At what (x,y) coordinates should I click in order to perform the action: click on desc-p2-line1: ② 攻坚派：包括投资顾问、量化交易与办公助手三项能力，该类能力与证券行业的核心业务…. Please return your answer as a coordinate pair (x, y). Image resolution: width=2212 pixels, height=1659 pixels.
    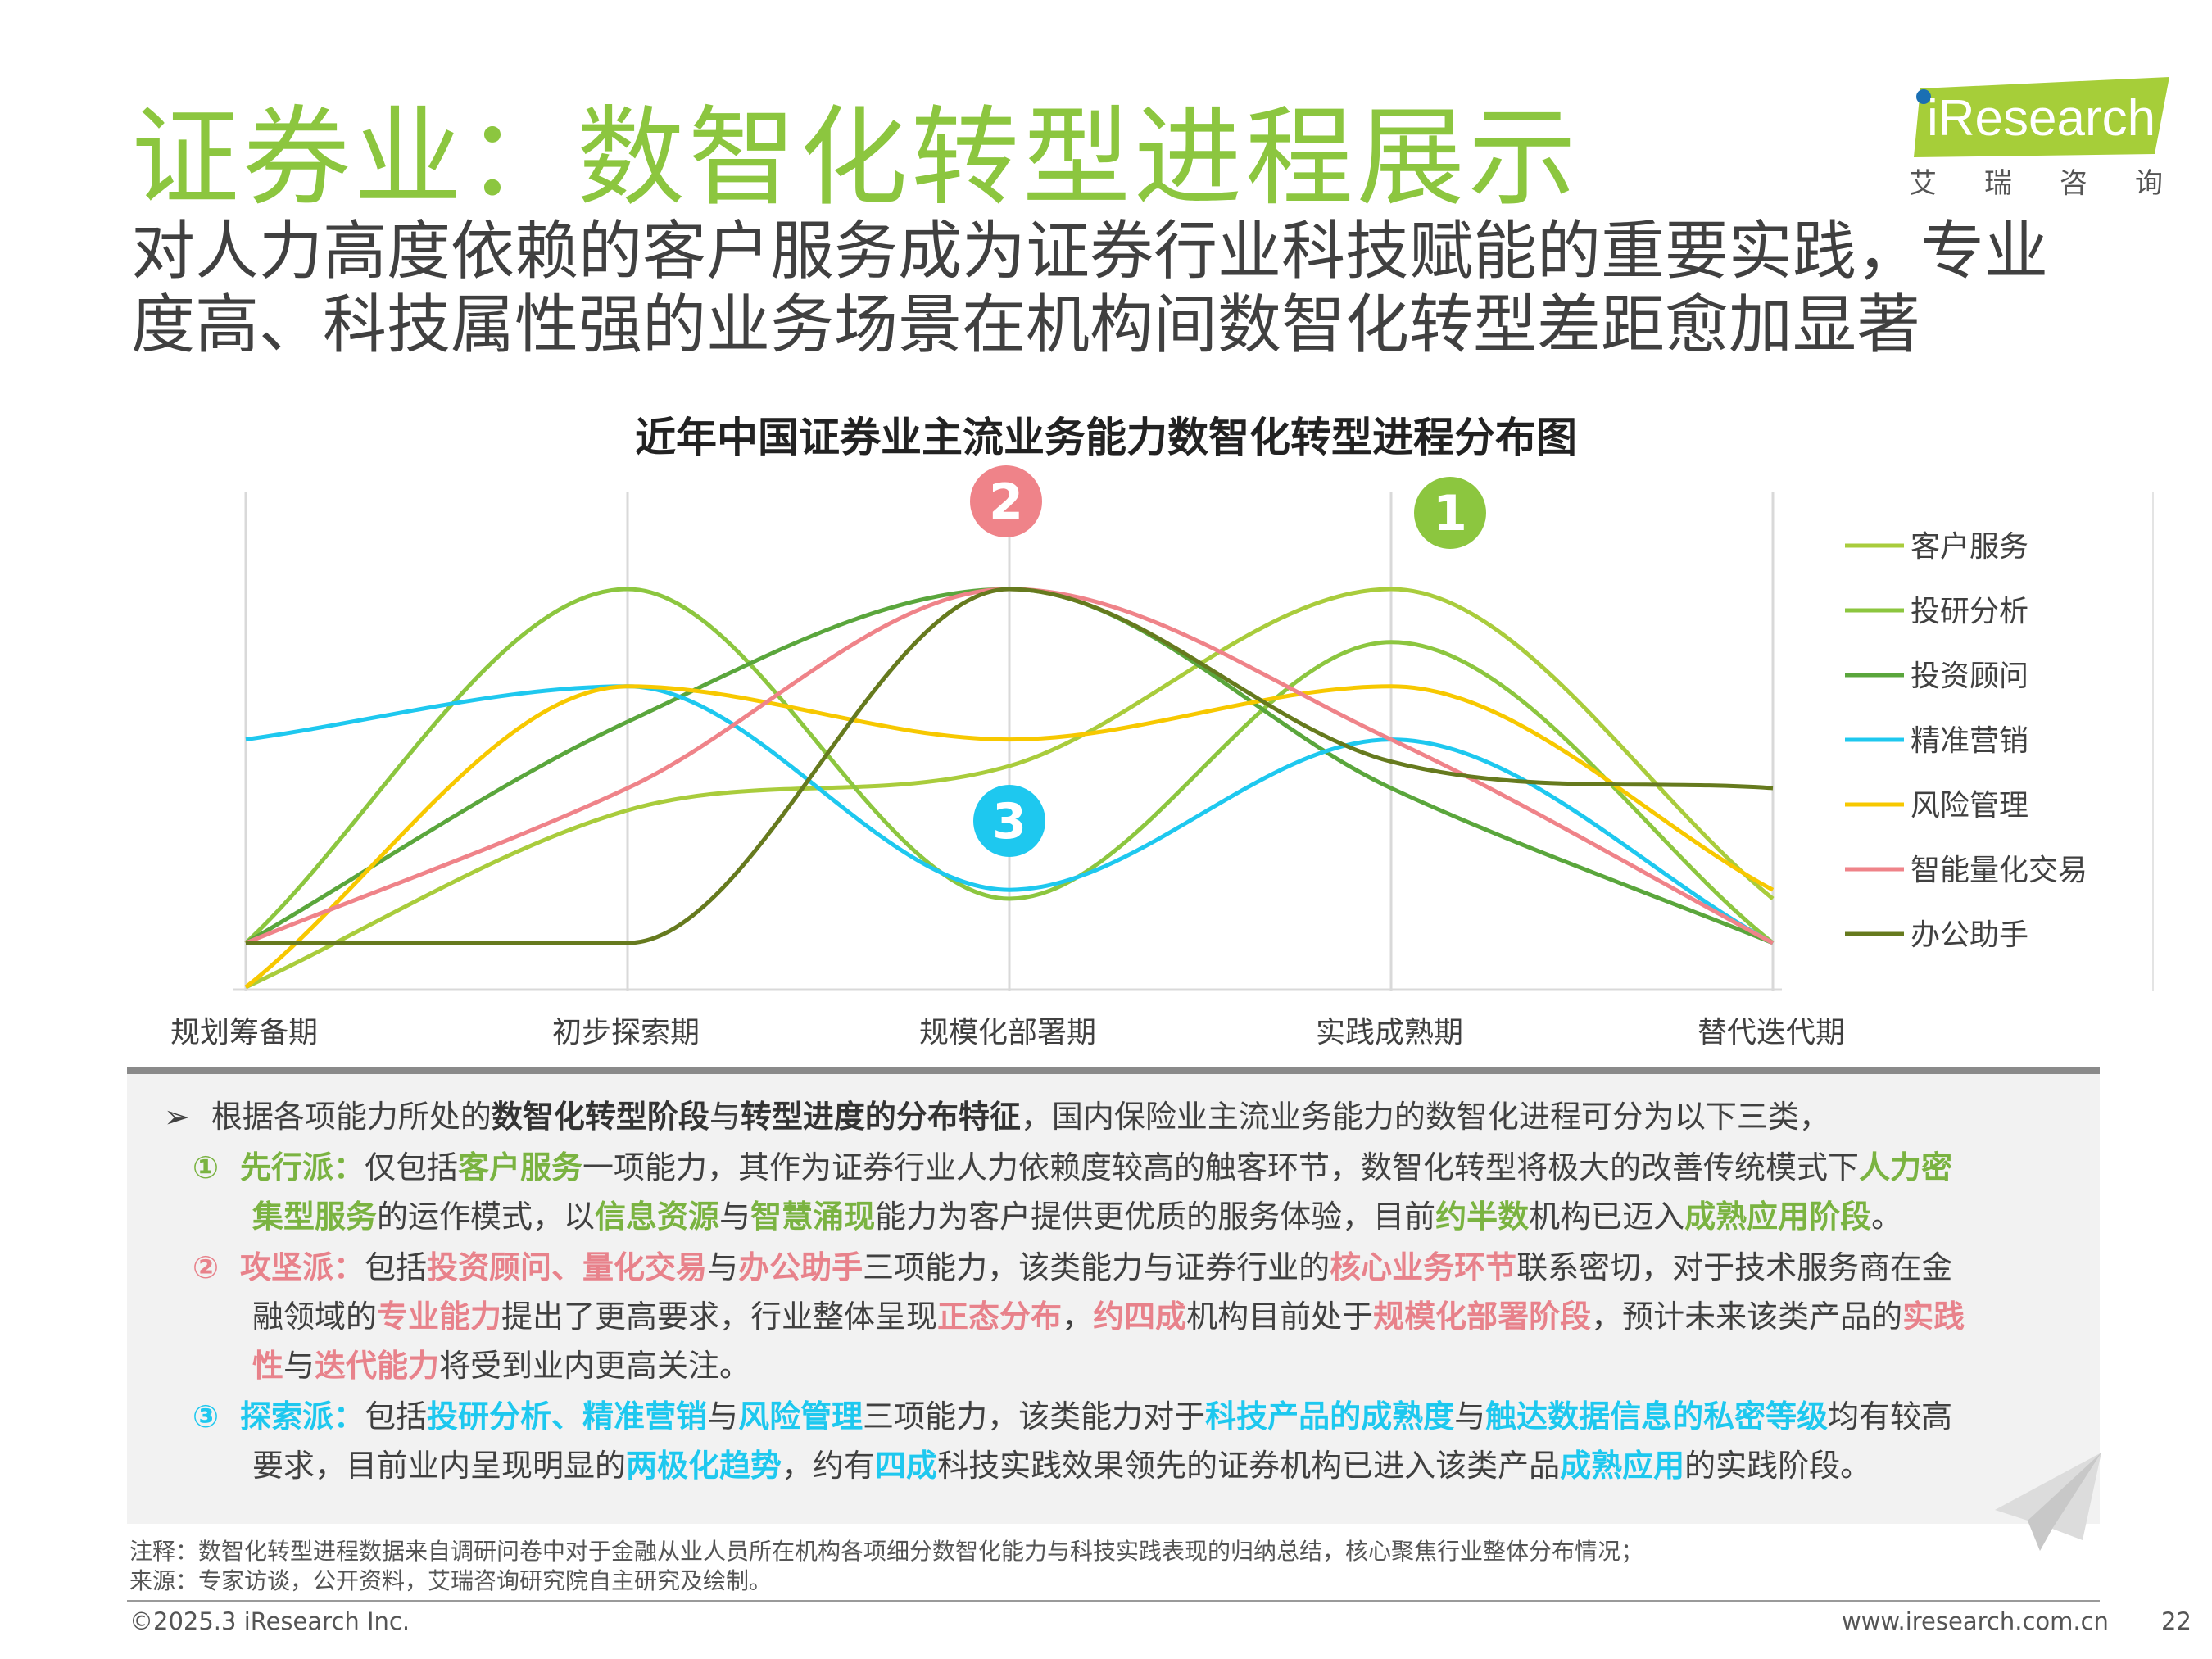
    Looking at the image, I should click on (1073, 1267).